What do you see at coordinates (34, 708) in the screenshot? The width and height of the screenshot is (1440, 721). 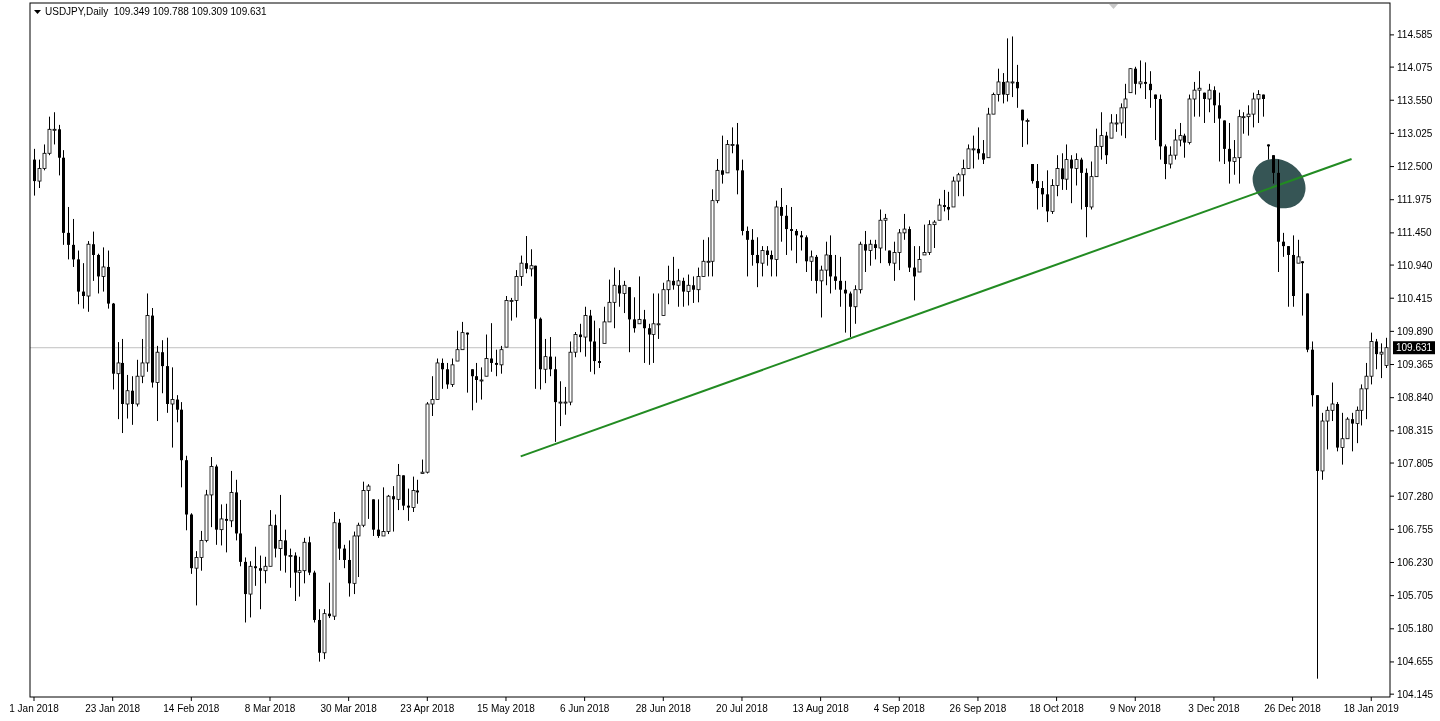 I see `x-tick-label: 1 Jan 2018` at bounding box center [34, 708].